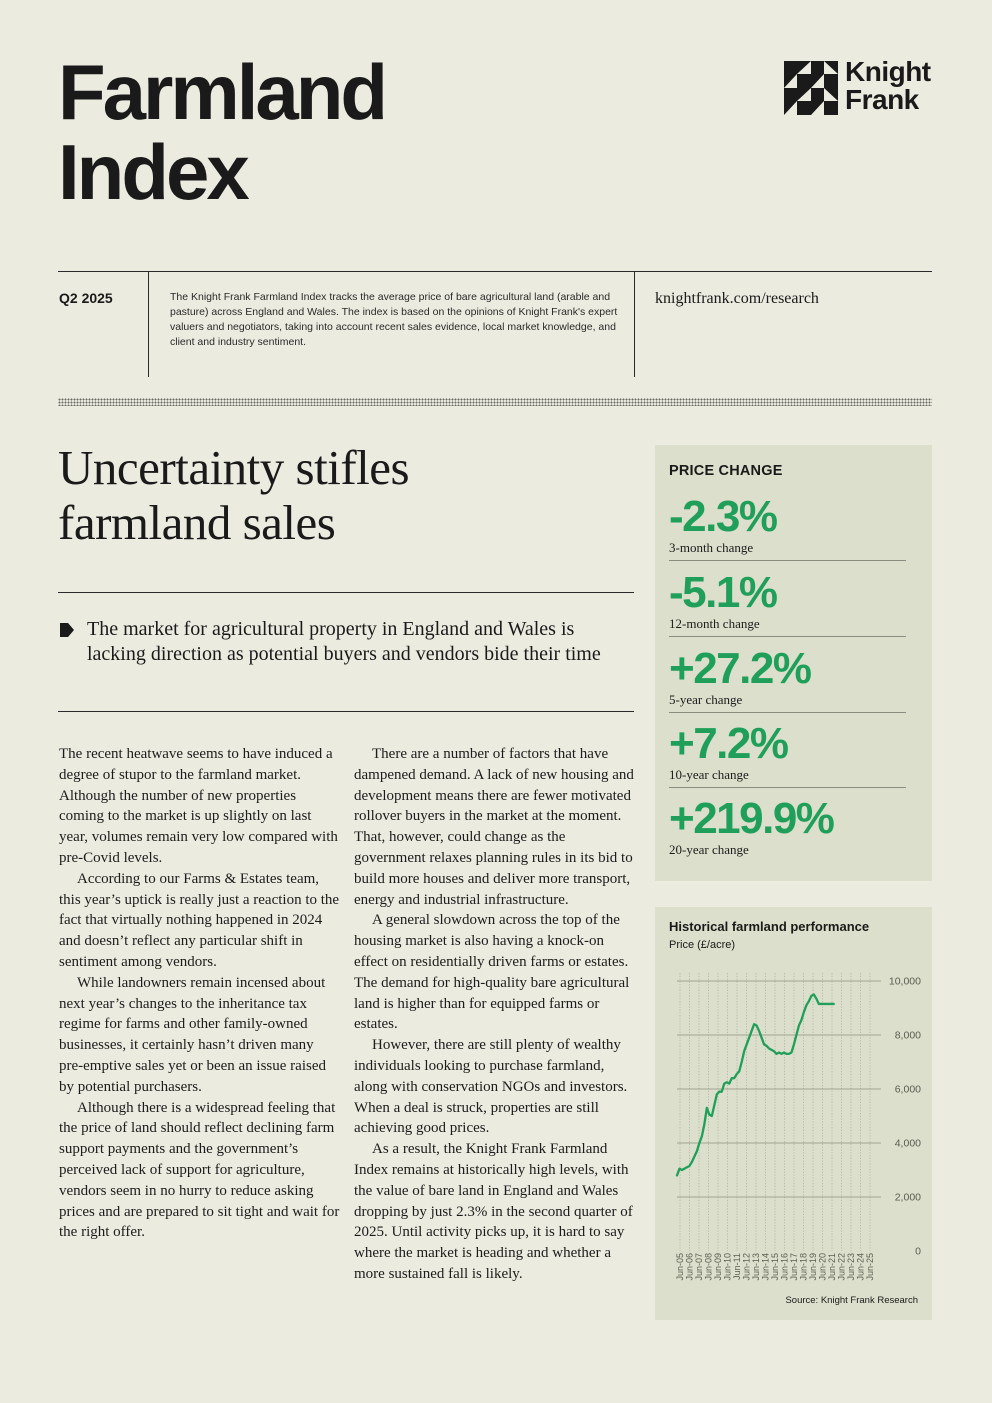 The image size is (992, 1403). What do you see at coordinates (908, 1090) in the screenshot?
I see `chart-y-tick-label: 6,000` at bounding box center [908, 1090].